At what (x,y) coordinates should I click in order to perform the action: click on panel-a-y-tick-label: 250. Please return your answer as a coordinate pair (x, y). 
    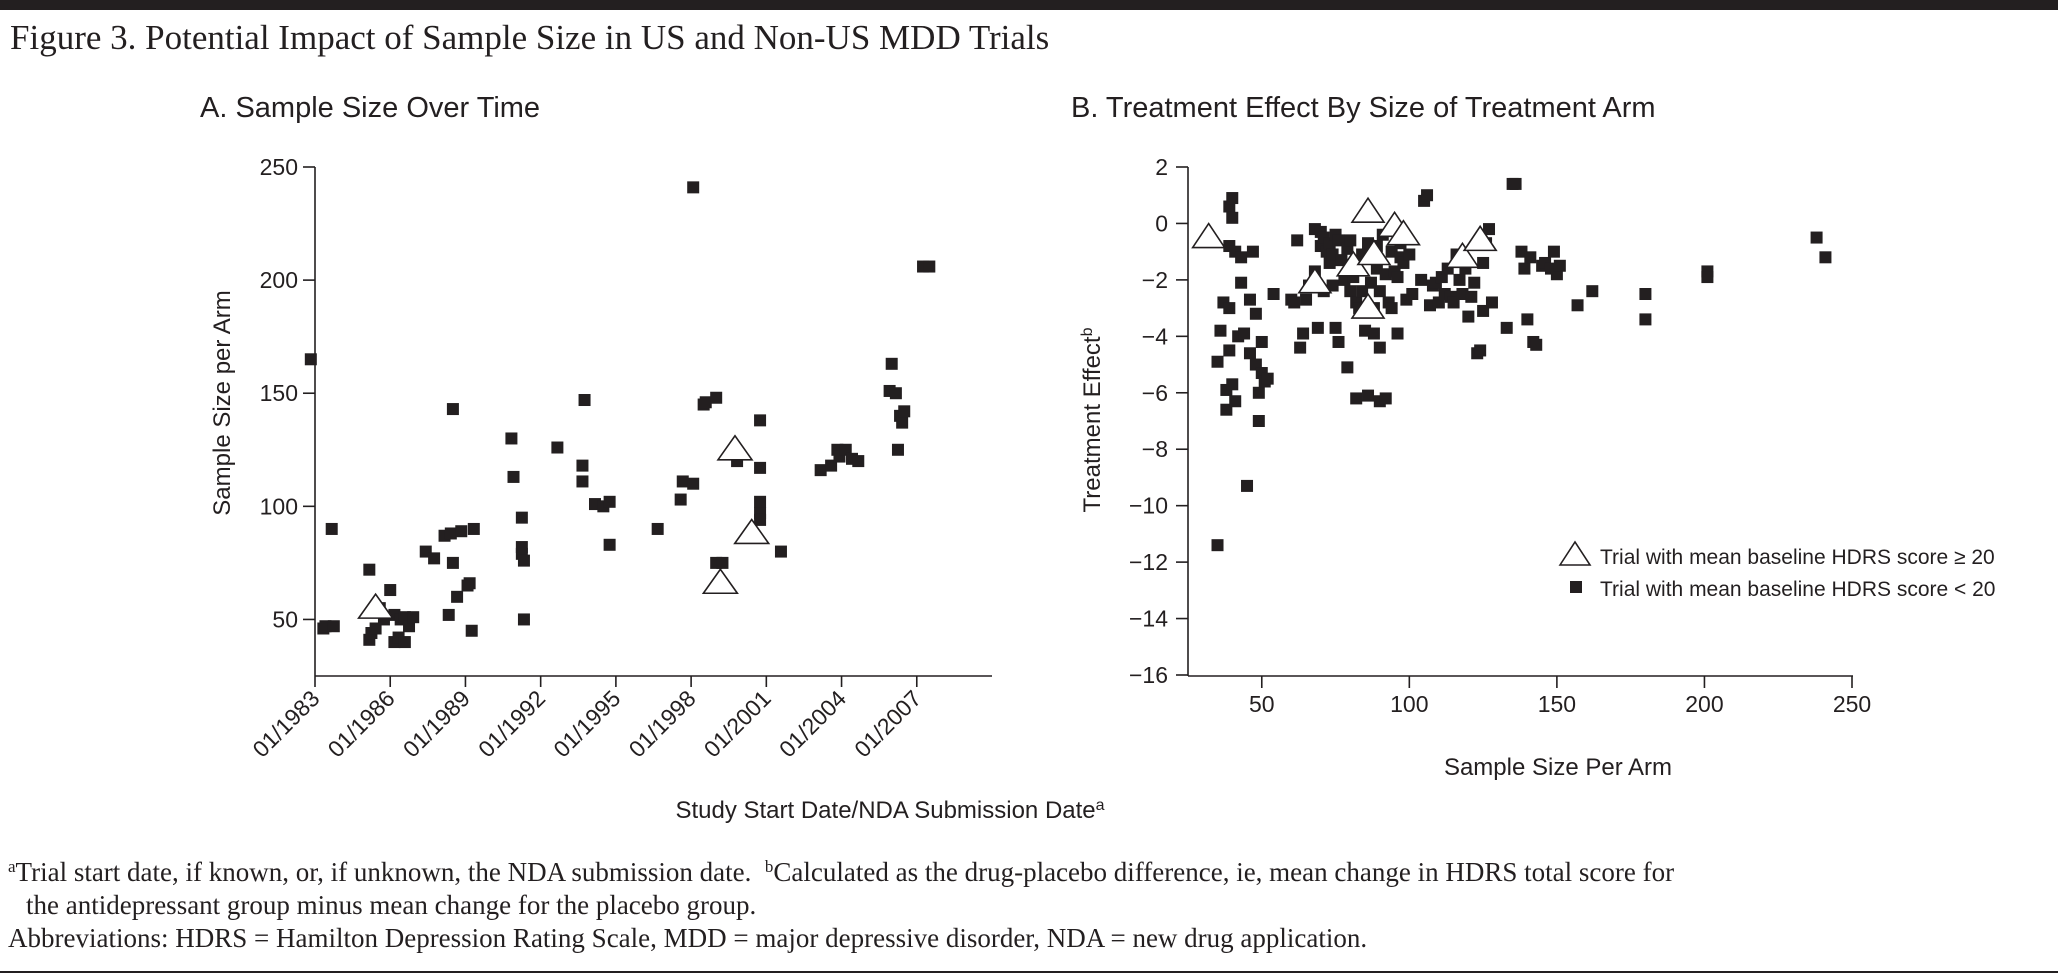
    Looking at the image, I should click on (279, 167).